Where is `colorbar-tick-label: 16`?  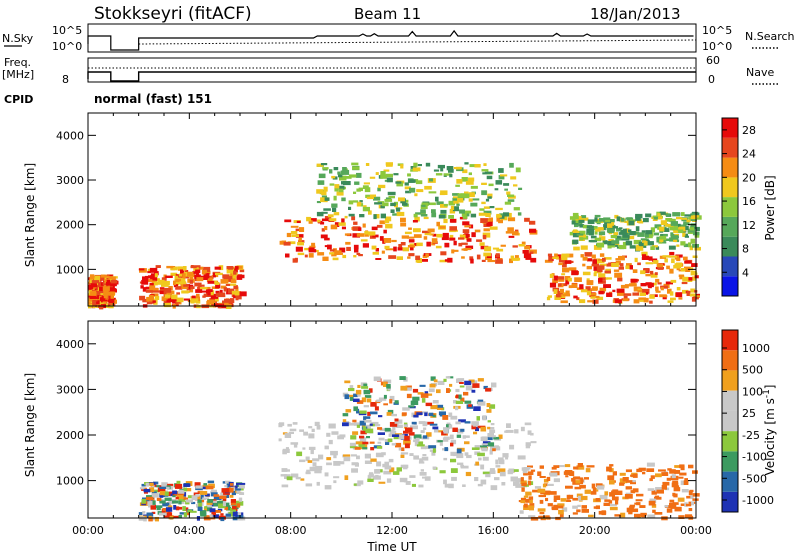
colorbar-tick-label: 16 is located at coordinates (749, 201).